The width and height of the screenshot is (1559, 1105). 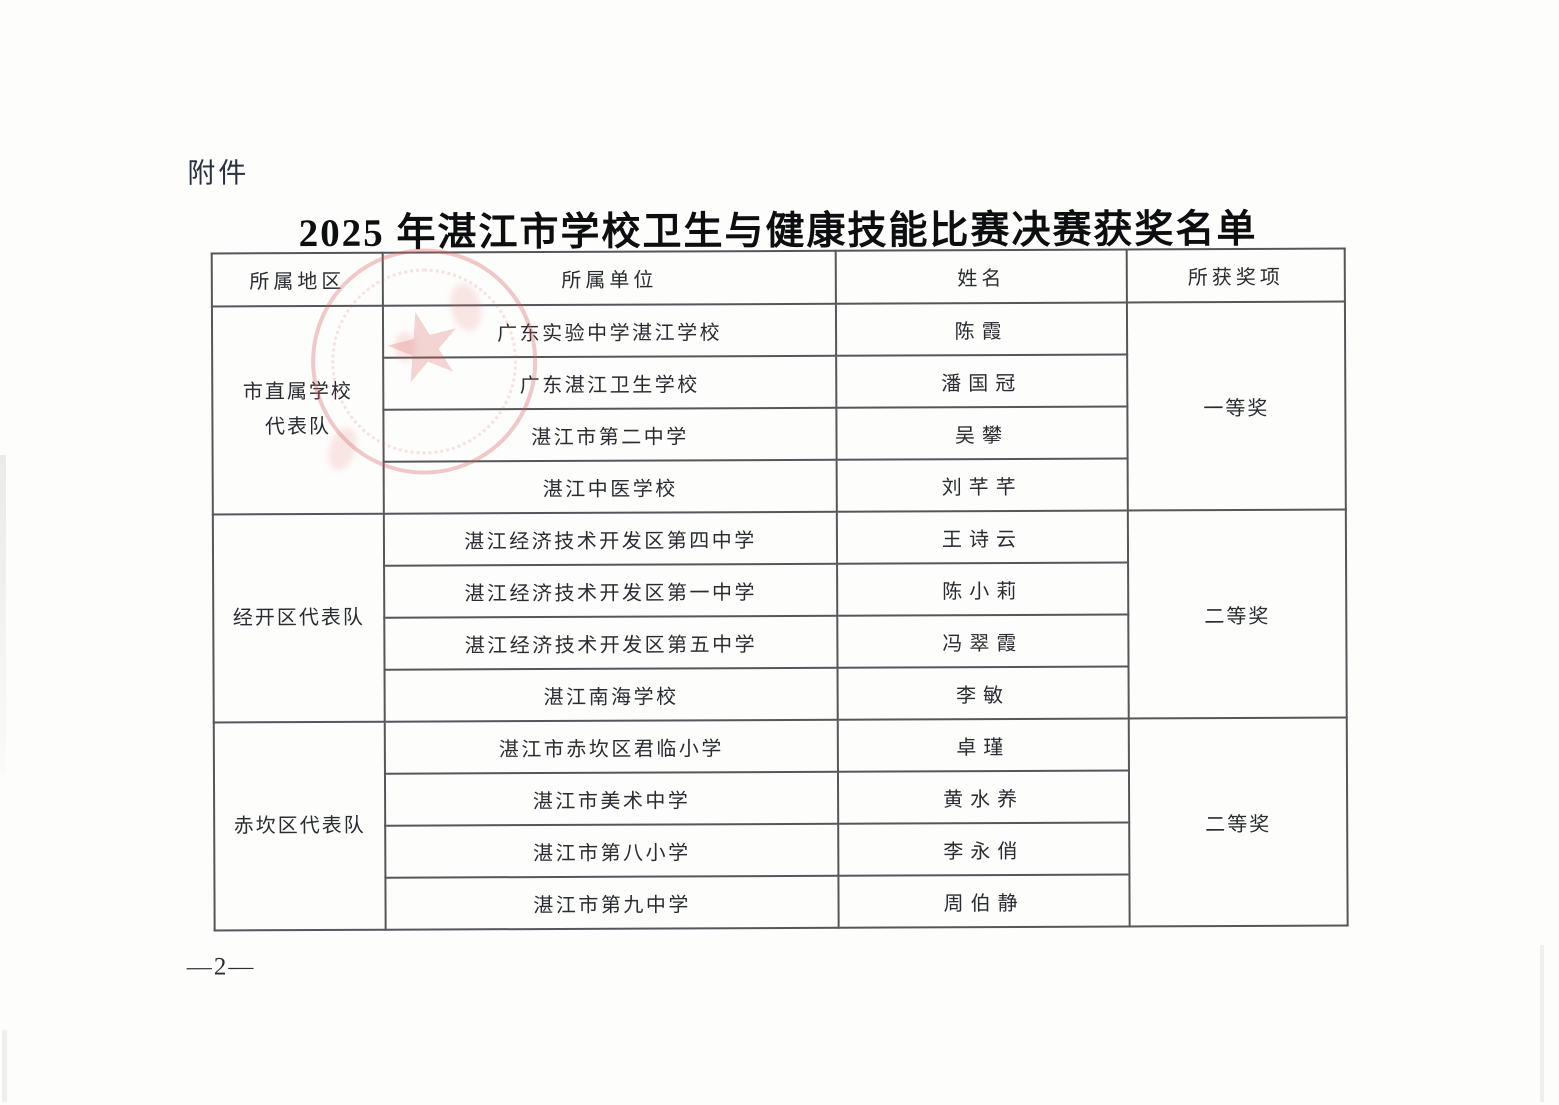 What do you see at coordinates (610, 486) in the screenshot?
I see `unit-cell: 湛江中医学校` at bounding box center [610, 486].